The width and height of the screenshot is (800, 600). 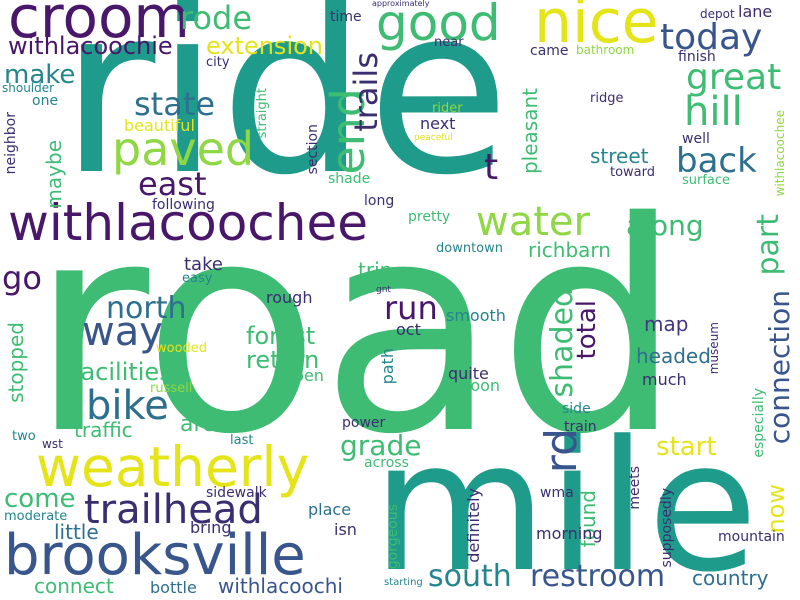 I want to click on word-two: two, so click(x=24, y=436).